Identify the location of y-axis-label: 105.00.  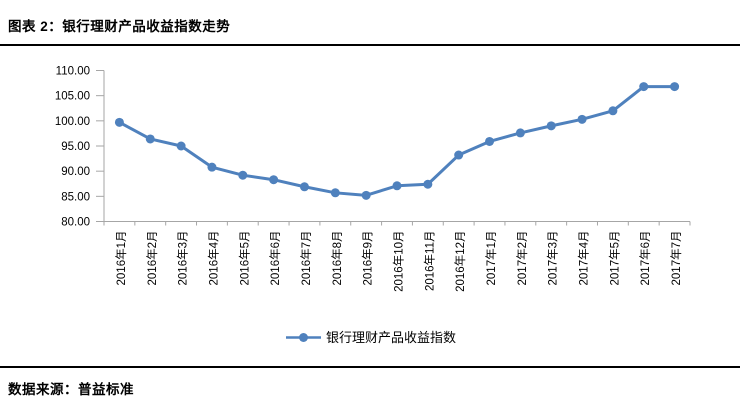
(72, 97).